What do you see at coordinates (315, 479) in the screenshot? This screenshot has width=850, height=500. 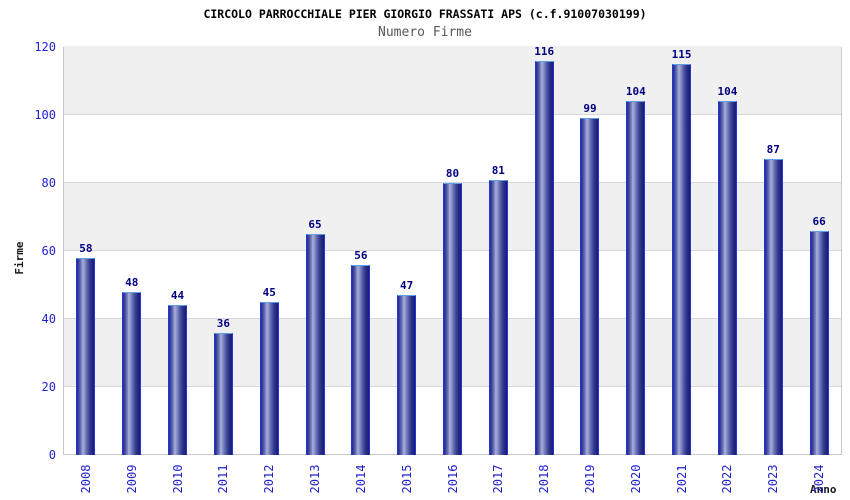 I see `x-tick-label: 2013` at bounding box center [315, 479].